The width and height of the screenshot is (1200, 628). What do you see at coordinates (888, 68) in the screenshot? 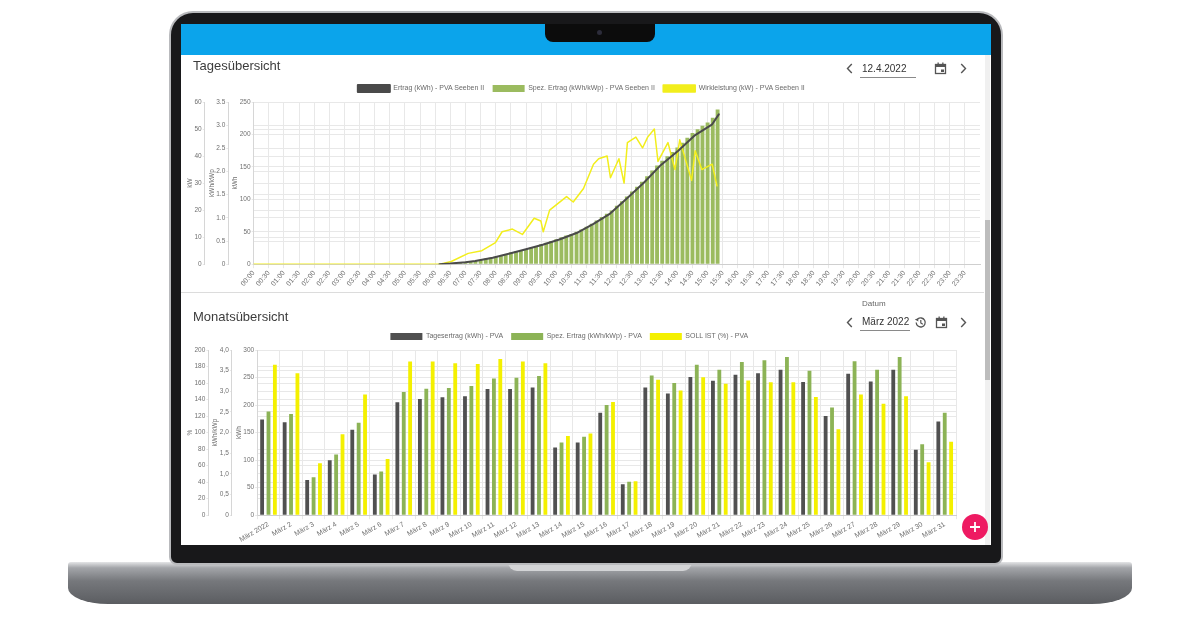
I see `date-field: 12.4.2022` at bounding box center [888, 68].